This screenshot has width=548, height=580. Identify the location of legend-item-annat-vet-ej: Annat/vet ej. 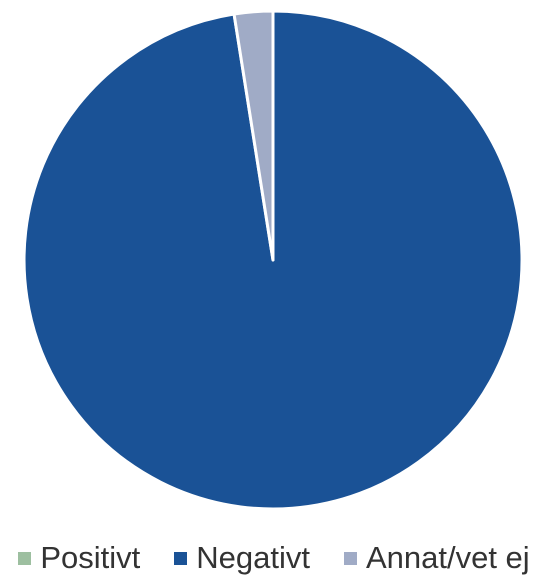
(436, 558).